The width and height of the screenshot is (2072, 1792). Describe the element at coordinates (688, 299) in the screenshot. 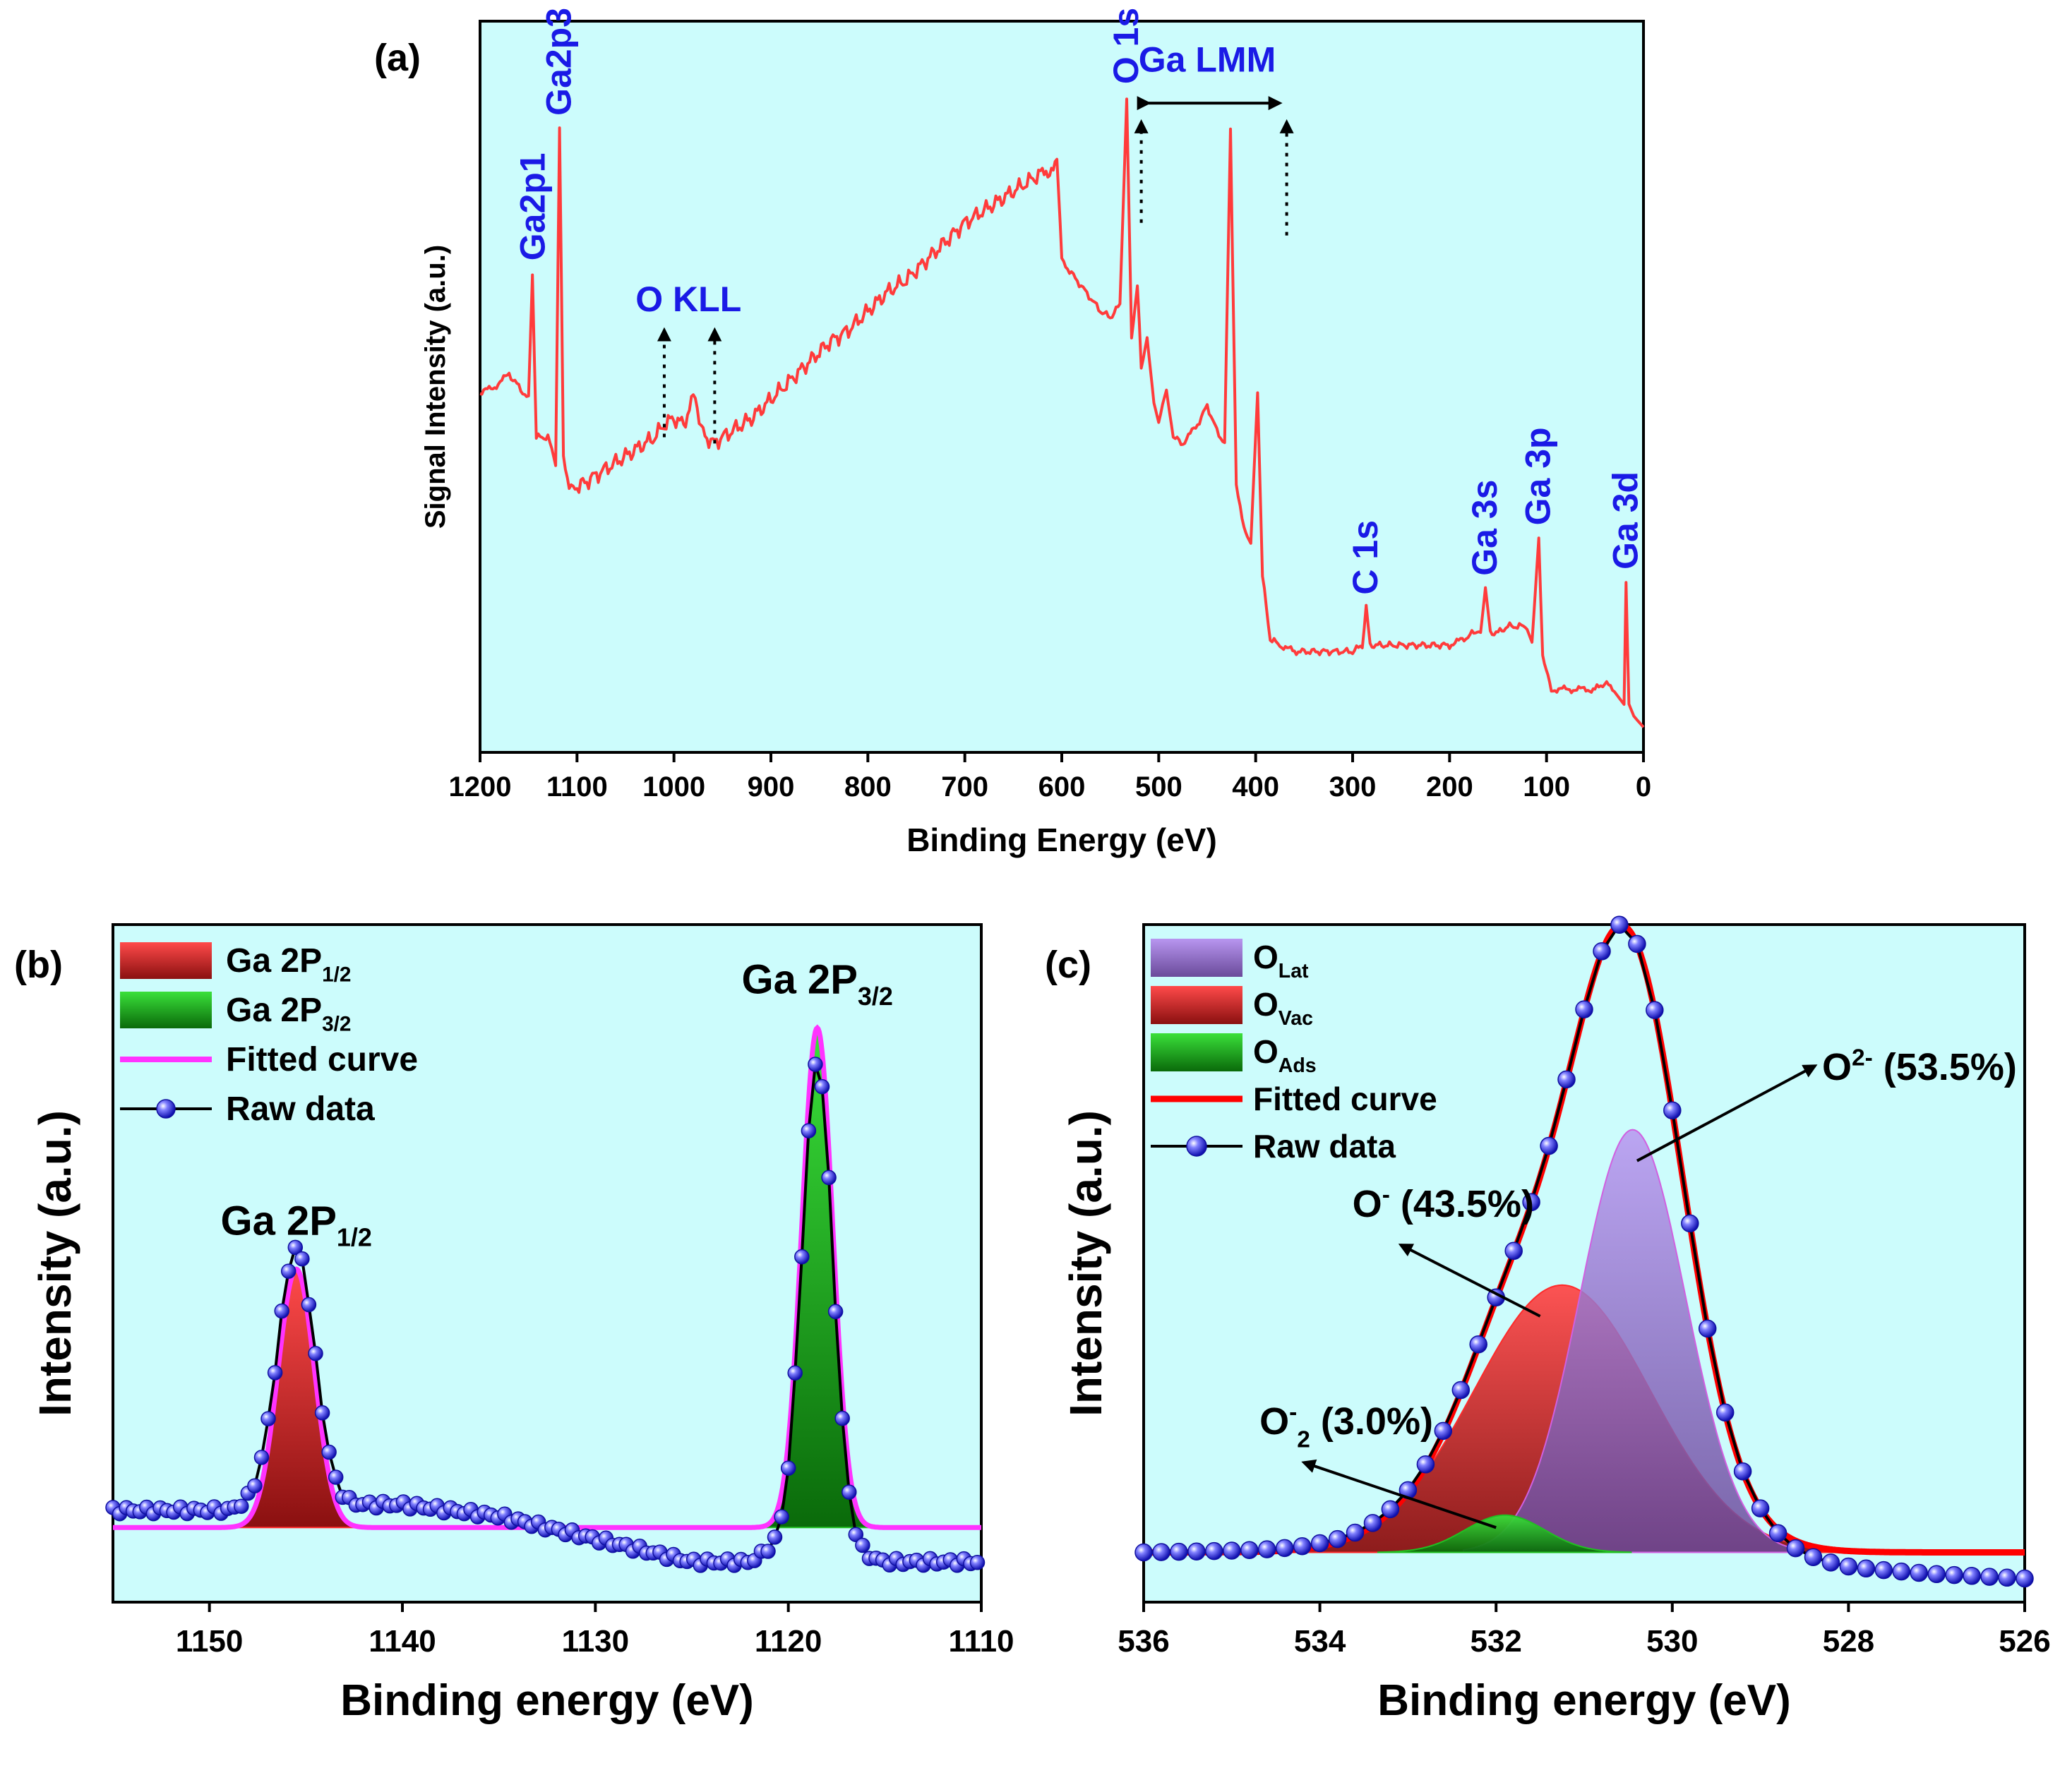

I see `a-annotation: O KLL` at that location.